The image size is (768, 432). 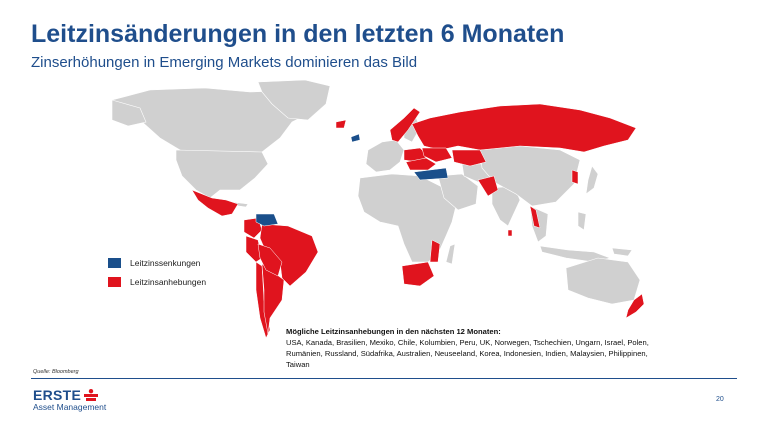 What do you see at coordinates (535, 217) in the screenshot?
I see `map-vietnam` at bounding box center [535, 217].